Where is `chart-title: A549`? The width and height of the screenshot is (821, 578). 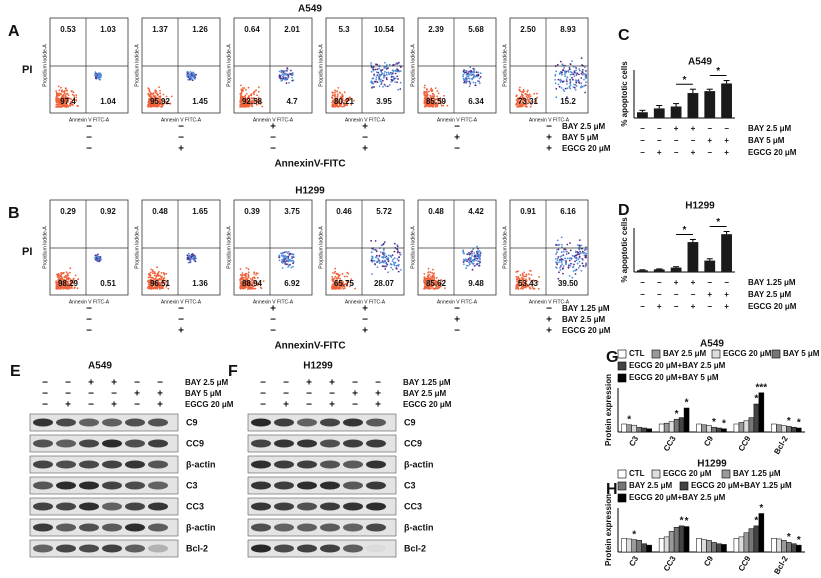
chart-title: A549 is located at coordinates (700, 62).